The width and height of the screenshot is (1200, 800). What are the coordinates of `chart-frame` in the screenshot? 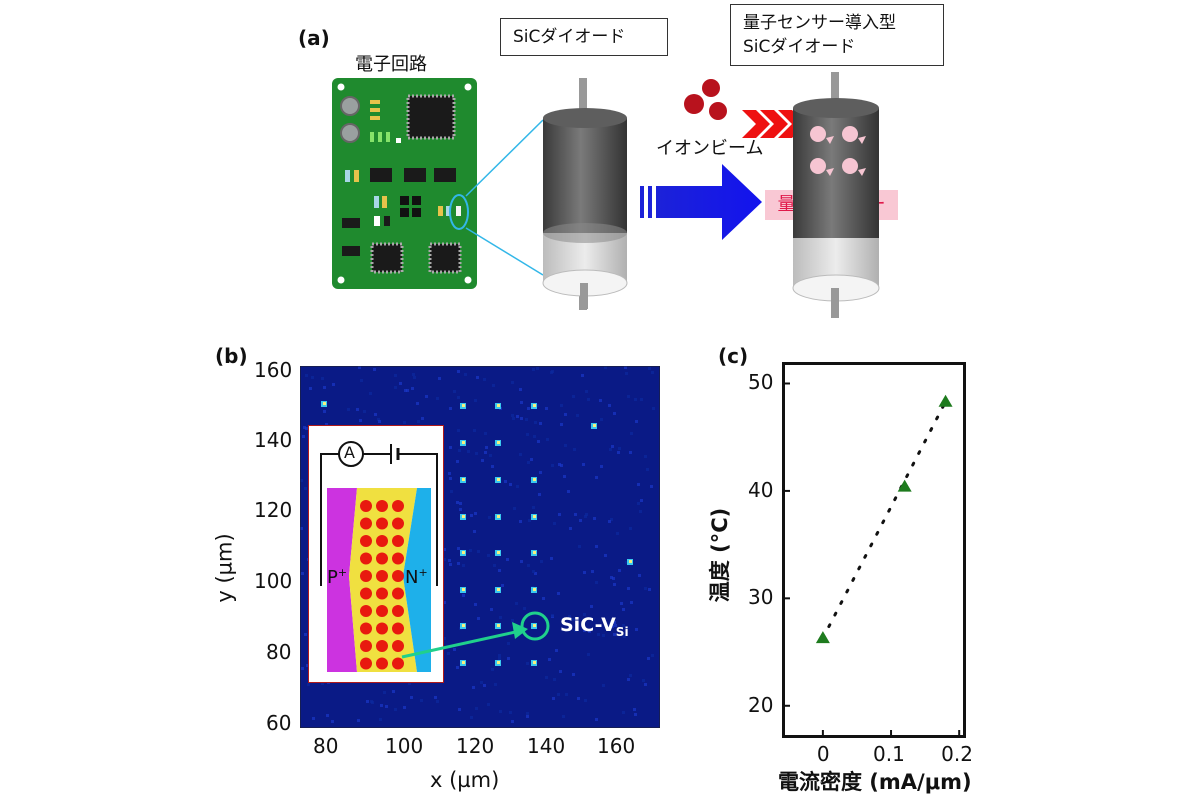 It's located at (874, 550).